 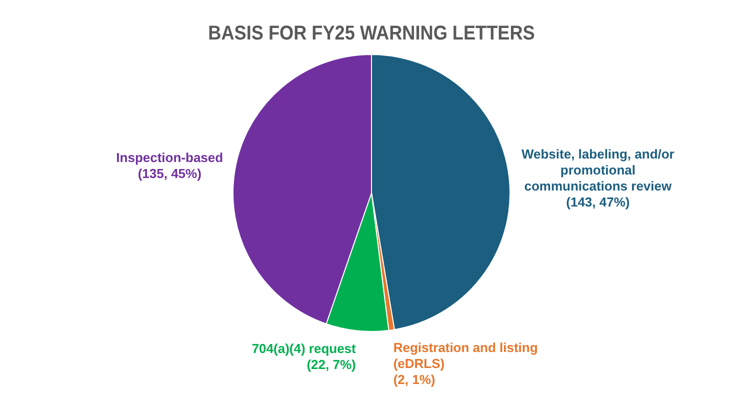 What do you see at coordinates (331, 364) in the screenshot?
I see `data-label: (22, 7%)` at bounding box center [331, 364].